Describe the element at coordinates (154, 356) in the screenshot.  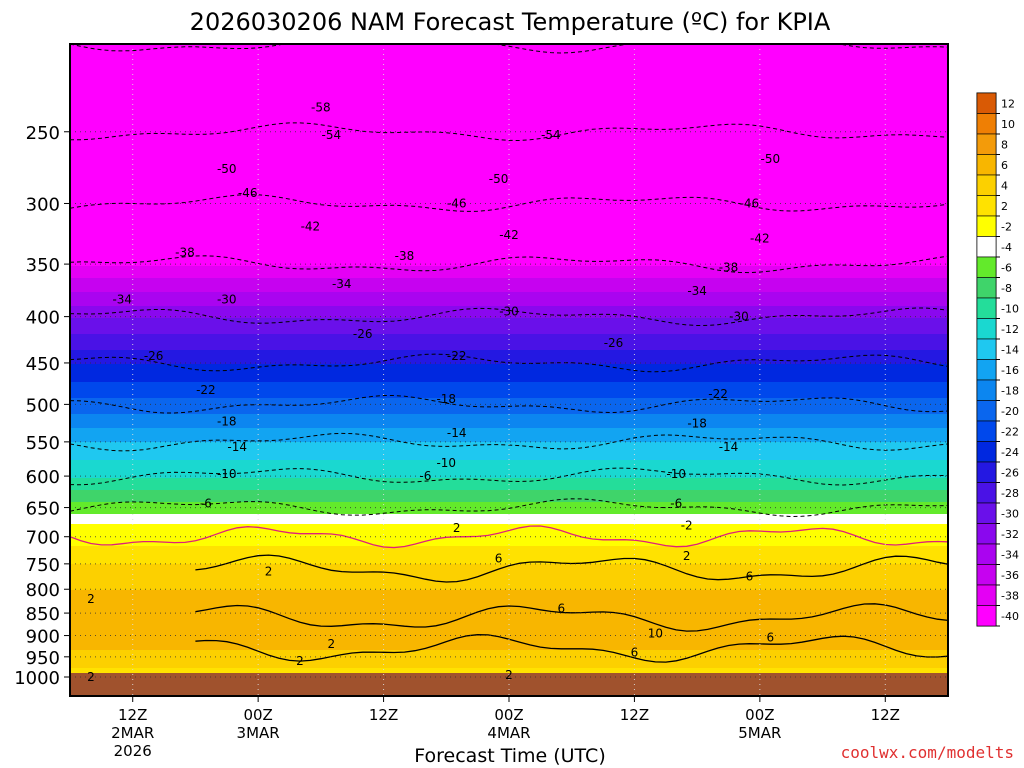
I see `contour-label: -26` at that location.